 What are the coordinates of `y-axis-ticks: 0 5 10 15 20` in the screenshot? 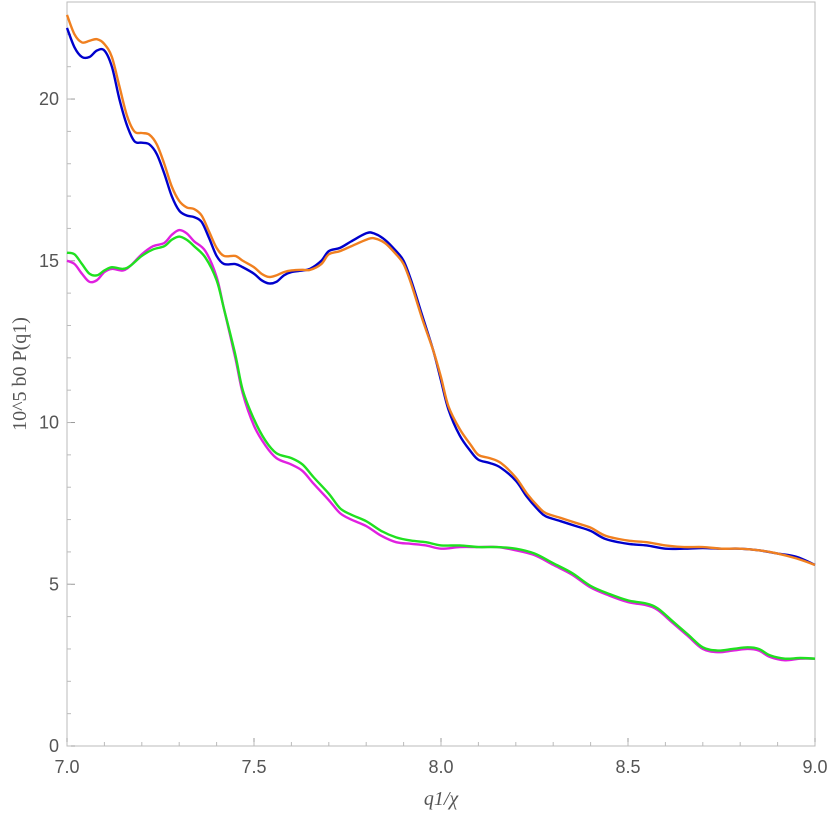 It's located at (57, 378).